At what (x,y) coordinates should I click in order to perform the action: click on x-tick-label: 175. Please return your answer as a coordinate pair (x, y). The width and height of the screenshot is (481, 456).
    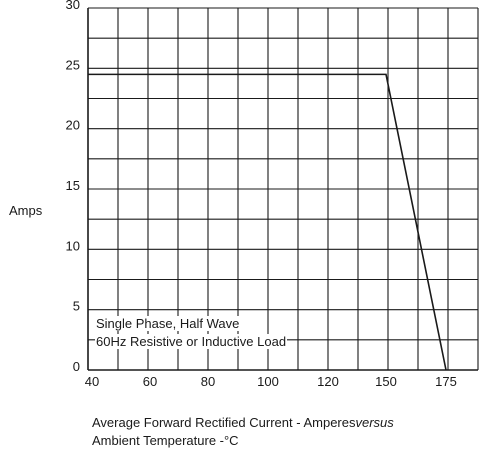
    Looking at the image, I should click on (446, 381).